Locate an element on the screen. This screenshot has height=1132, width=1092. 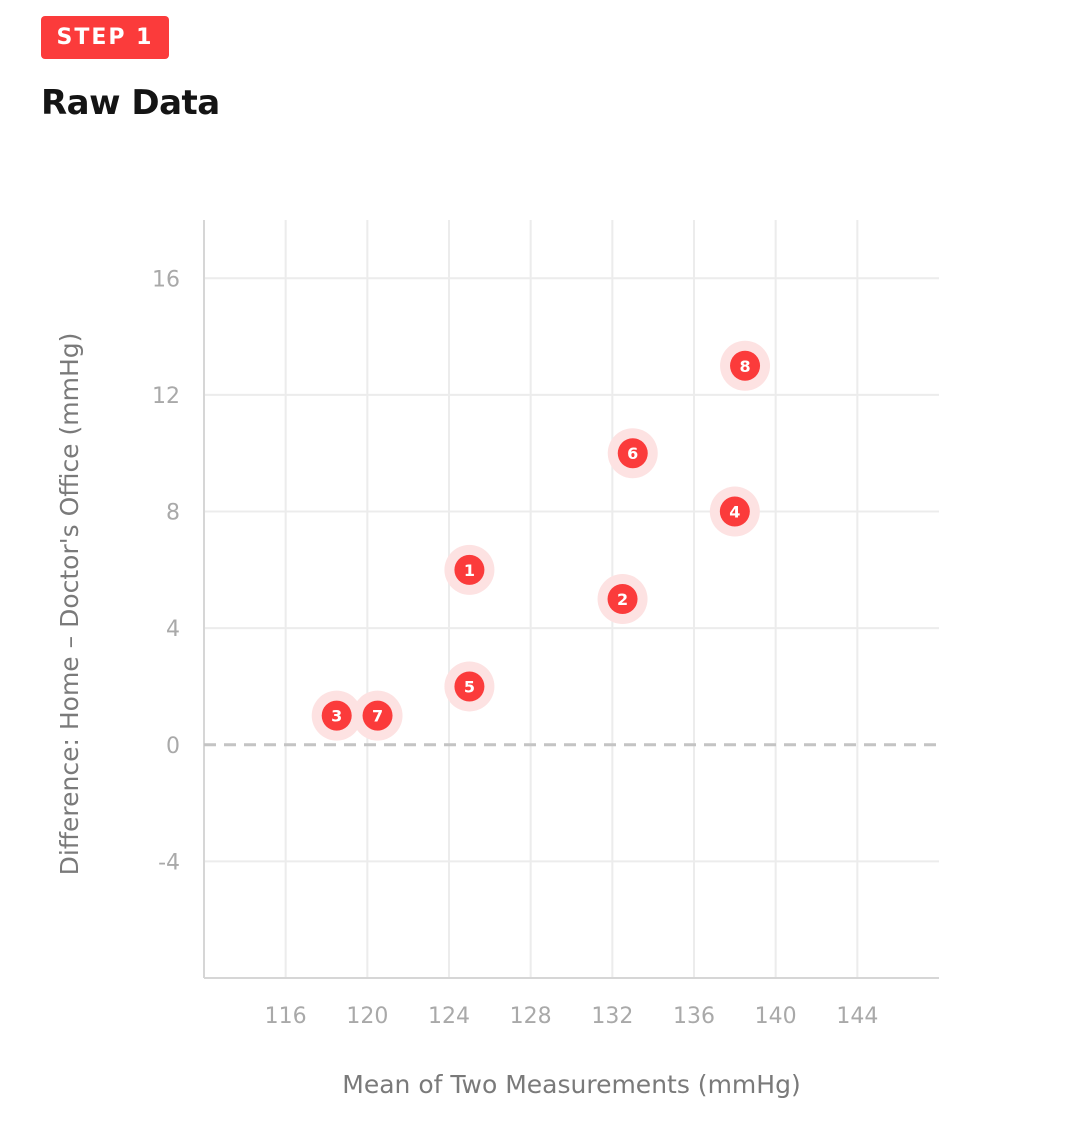
data-point-label: 4 is located at coordinates (734, 512).